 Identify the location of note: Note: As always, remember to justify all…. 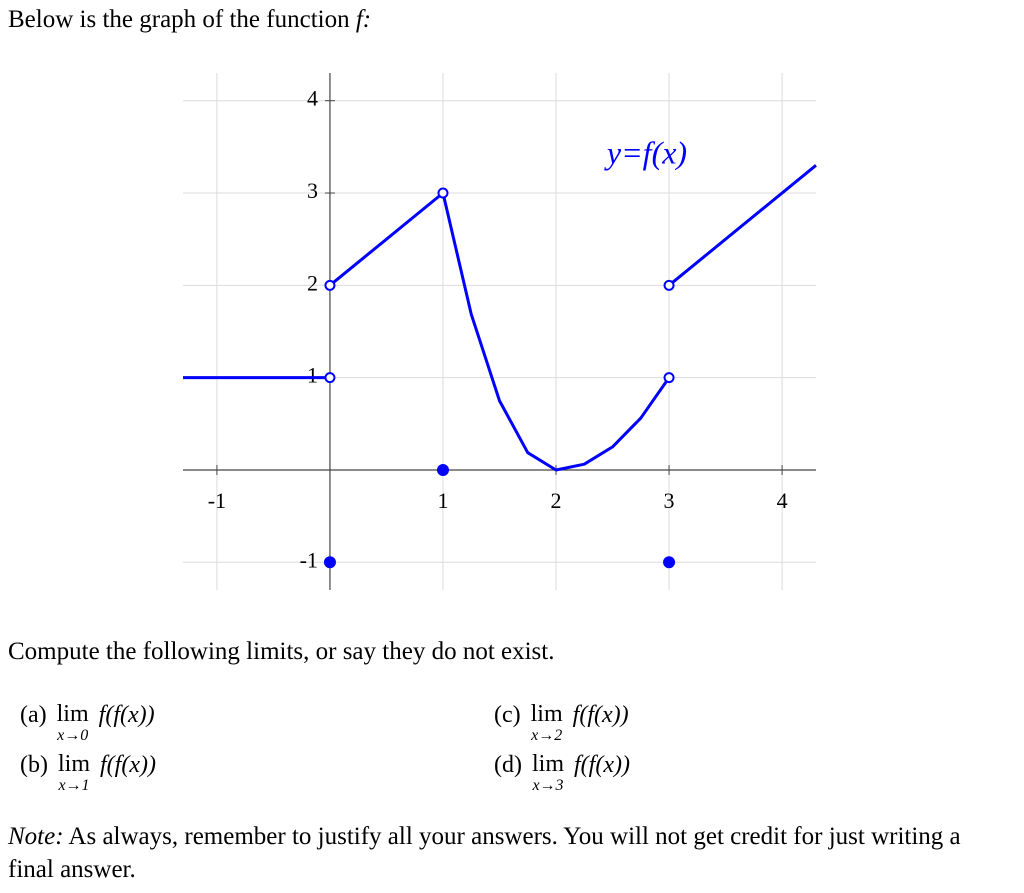
(503, 853).